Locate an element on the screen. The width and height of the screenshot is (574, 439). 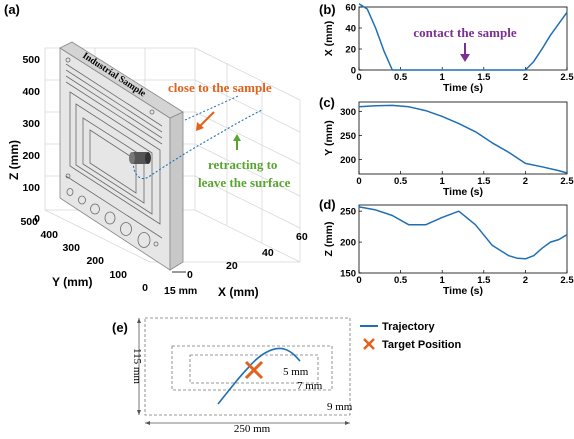
z-tick: 200 is located at coordinates (31, 156).